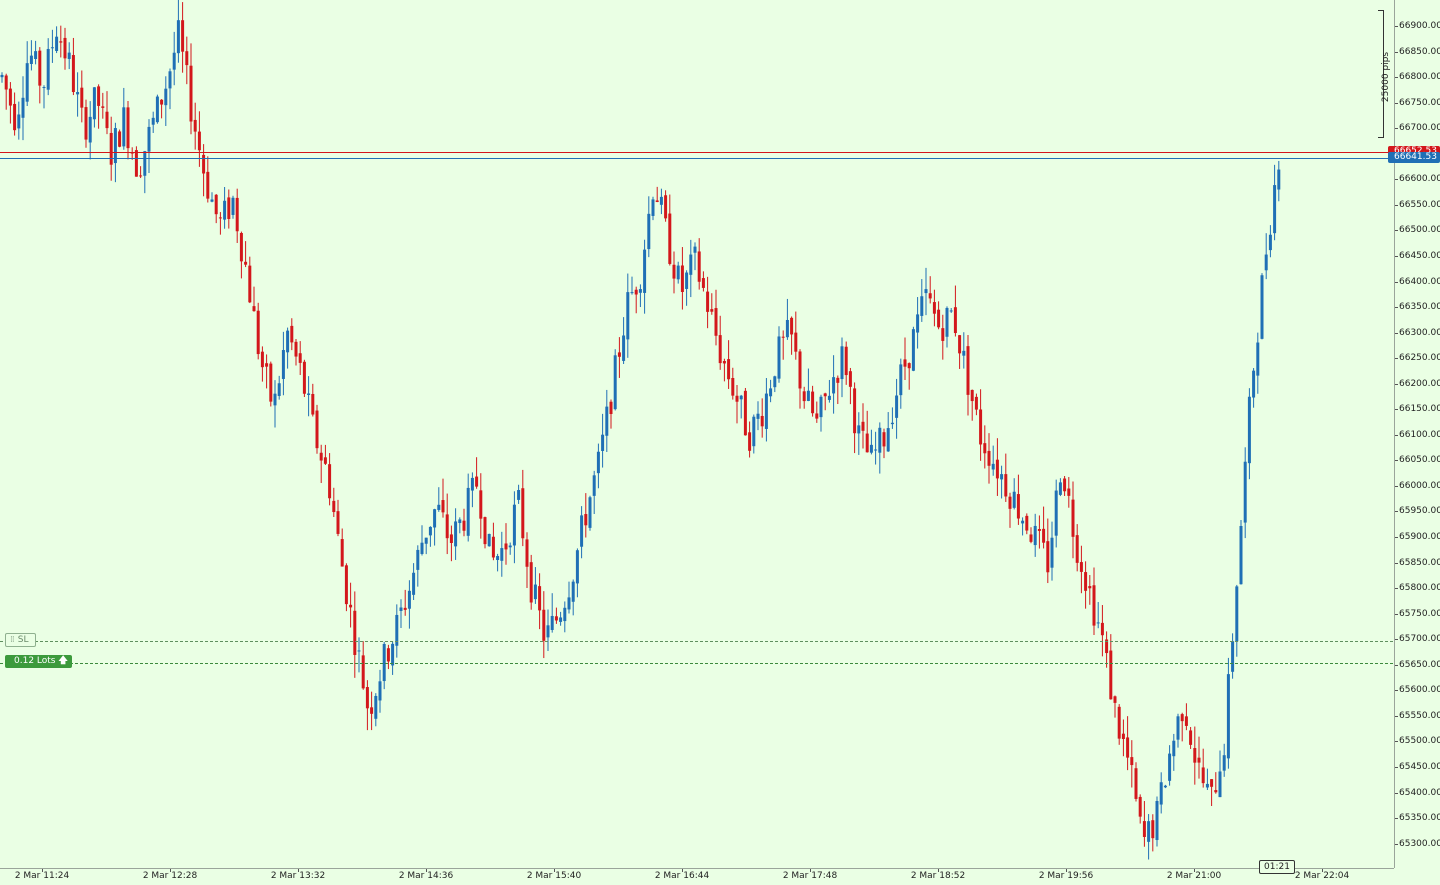 Image resolution: width=1440 pixels, height=885 pixels. What do you see at coordinates (1419, 690) in the screenshot?
I see `price-tick-label: 65600.00` at bounding box center [1419, 690].